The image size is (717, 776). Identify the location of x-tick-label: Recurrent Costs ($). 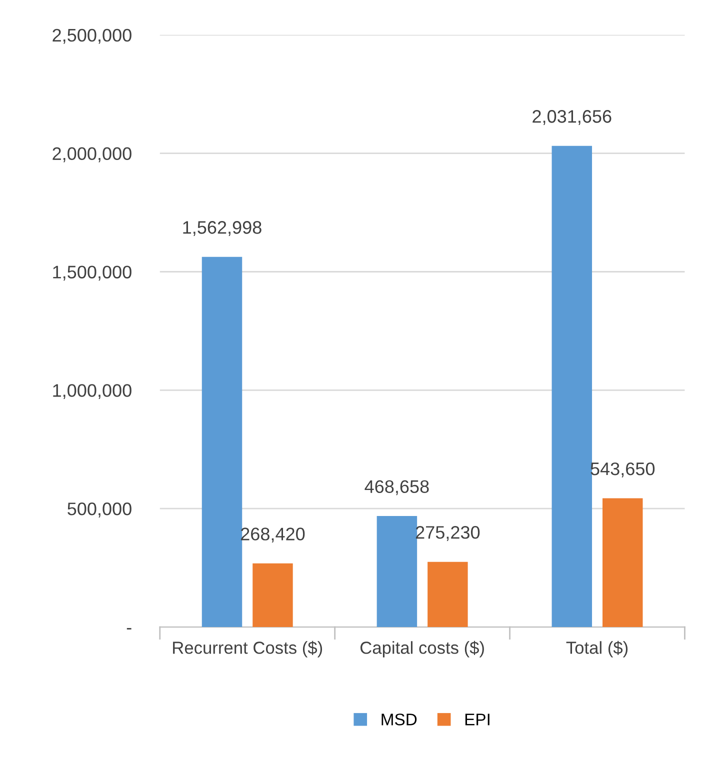
(247, 649).